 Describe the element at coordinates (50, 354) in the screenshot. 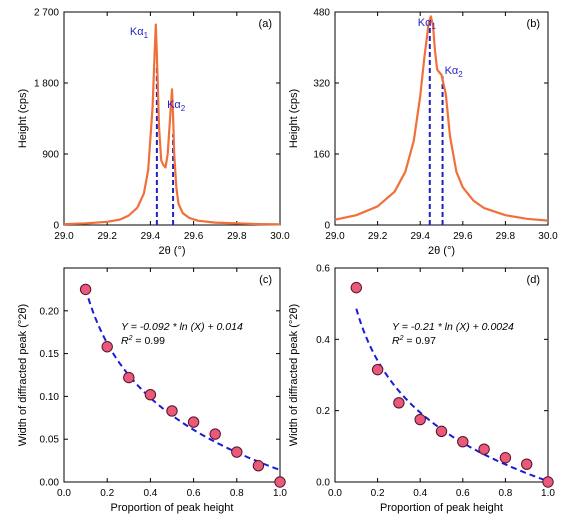

I see `y-tick-label: 0.15` at that location.